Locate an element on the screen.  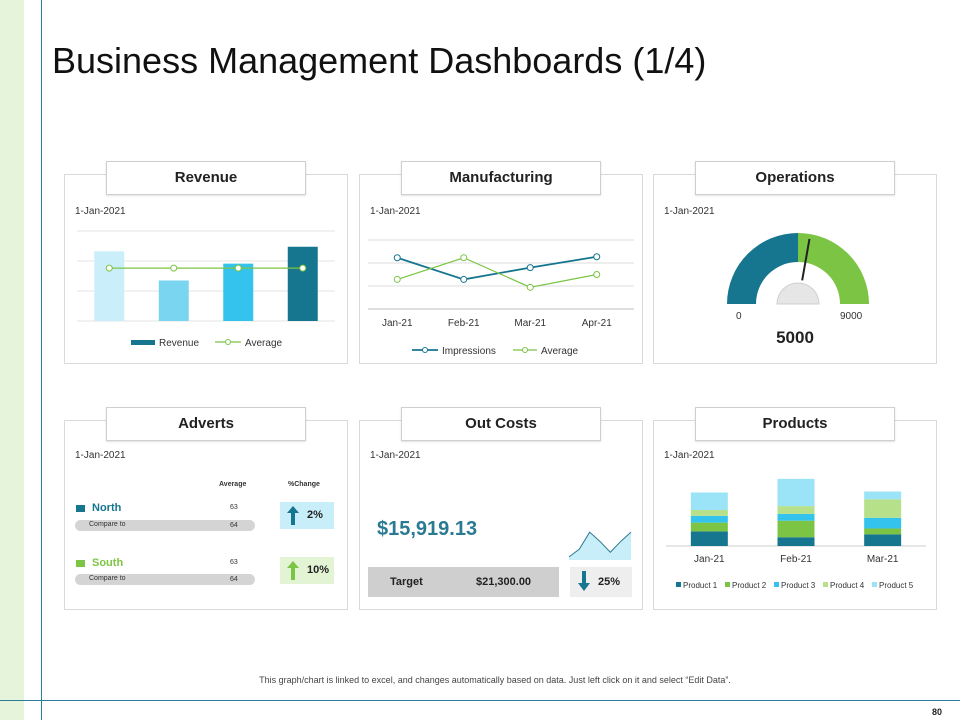
north-compare-value: 64 is located at coordinates (234, 525).